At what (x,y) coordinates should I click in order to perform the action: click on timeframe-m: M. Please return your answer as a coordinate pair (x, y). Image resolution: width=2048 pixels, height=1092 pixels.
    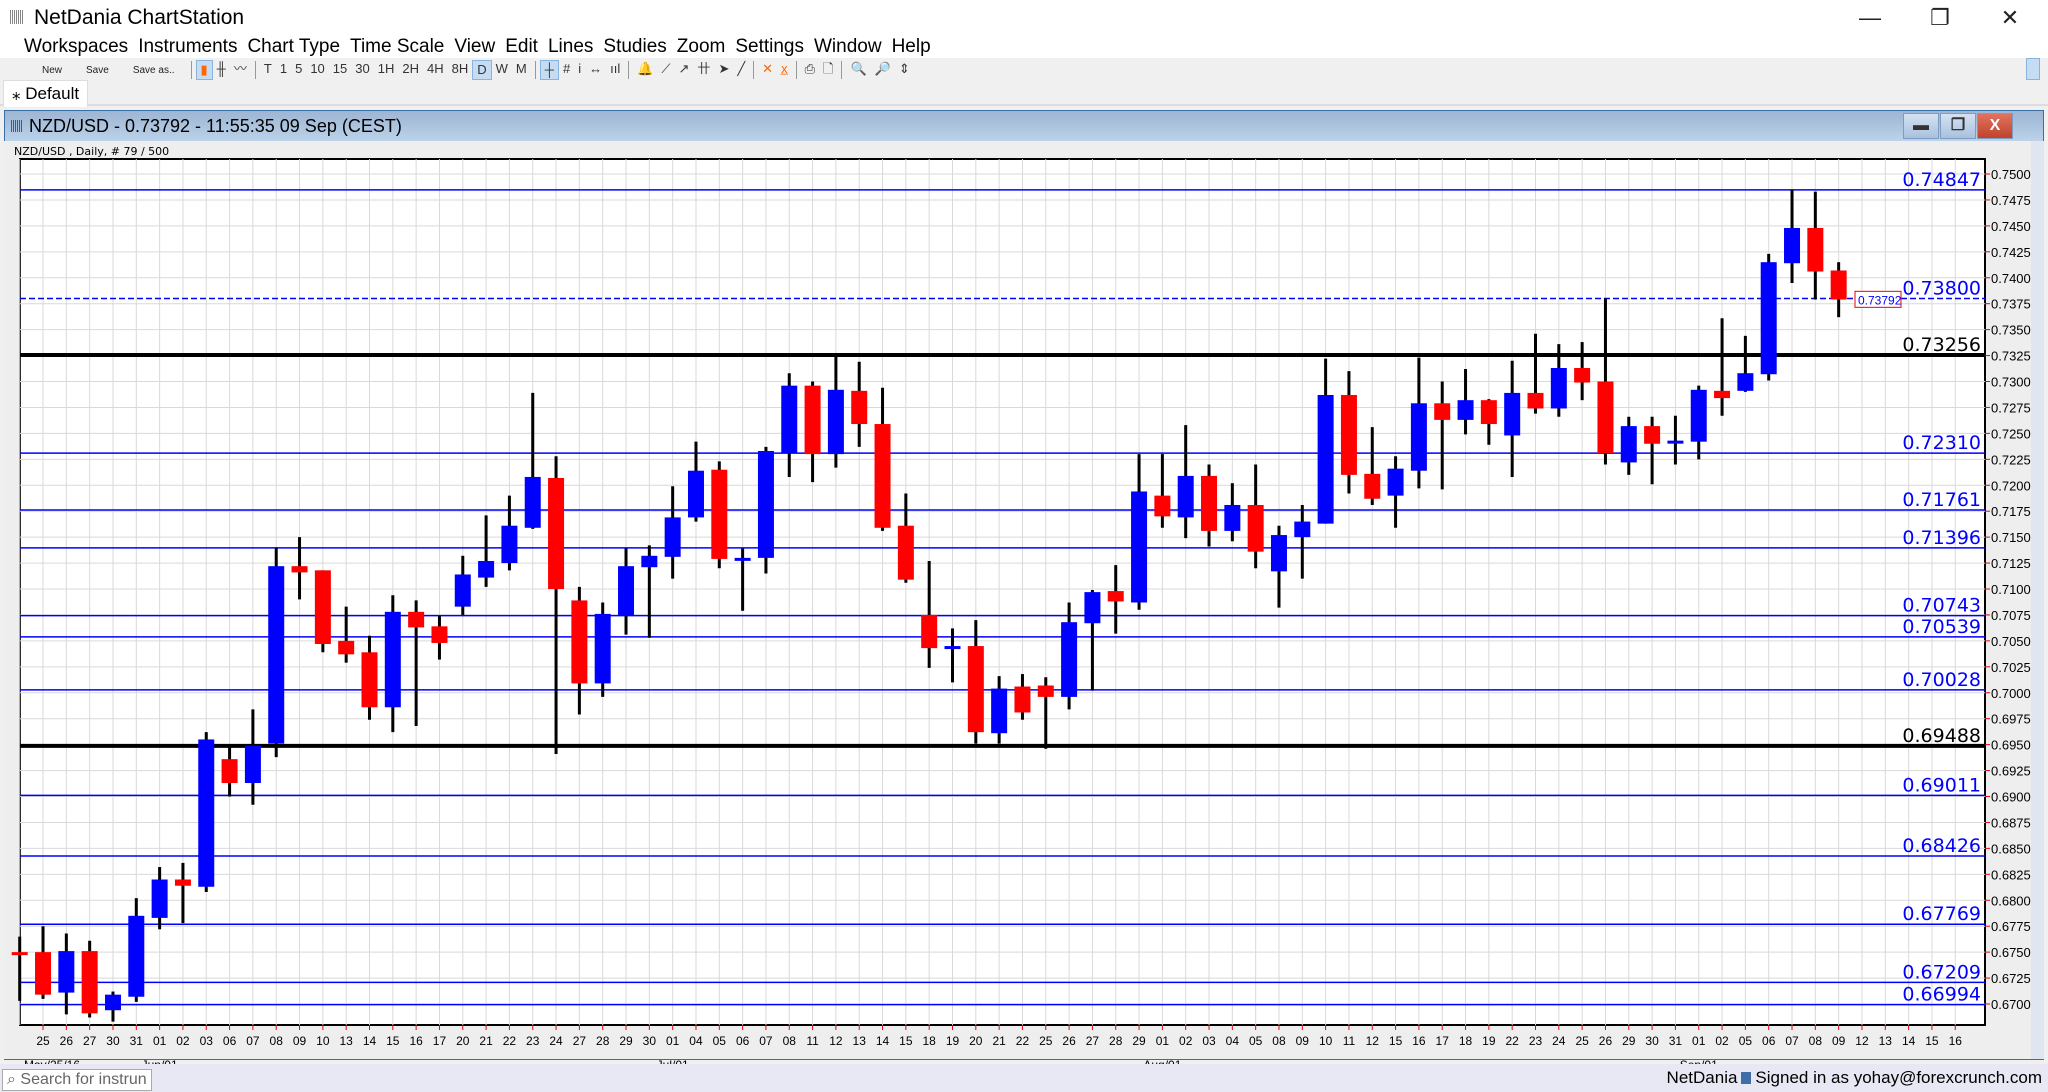
    Looking at the image, I should click on (521, 68).